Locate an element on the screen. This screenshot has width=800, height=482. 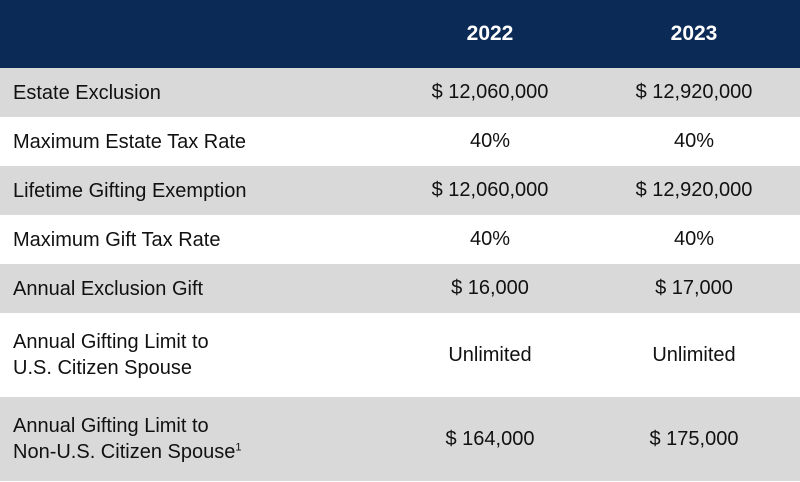
header-year-2022: 2022 is located at coordinates (490, 34).